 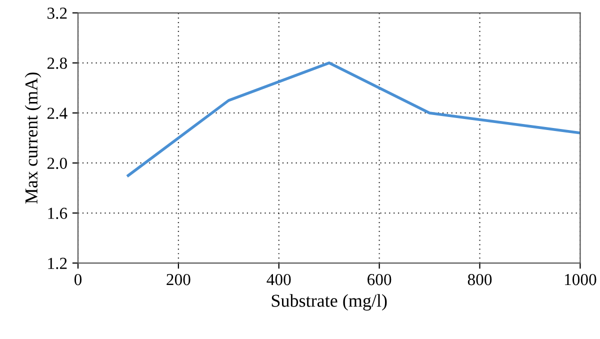 What do you see at coordinates (57, 13) in the screenshot?
I see `y-tick-label: 3.2` at bounding box center [57, 13].